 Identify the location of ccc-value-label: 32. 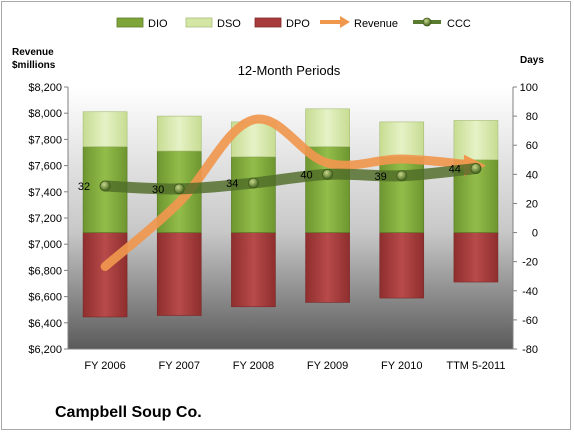
(84, 187).